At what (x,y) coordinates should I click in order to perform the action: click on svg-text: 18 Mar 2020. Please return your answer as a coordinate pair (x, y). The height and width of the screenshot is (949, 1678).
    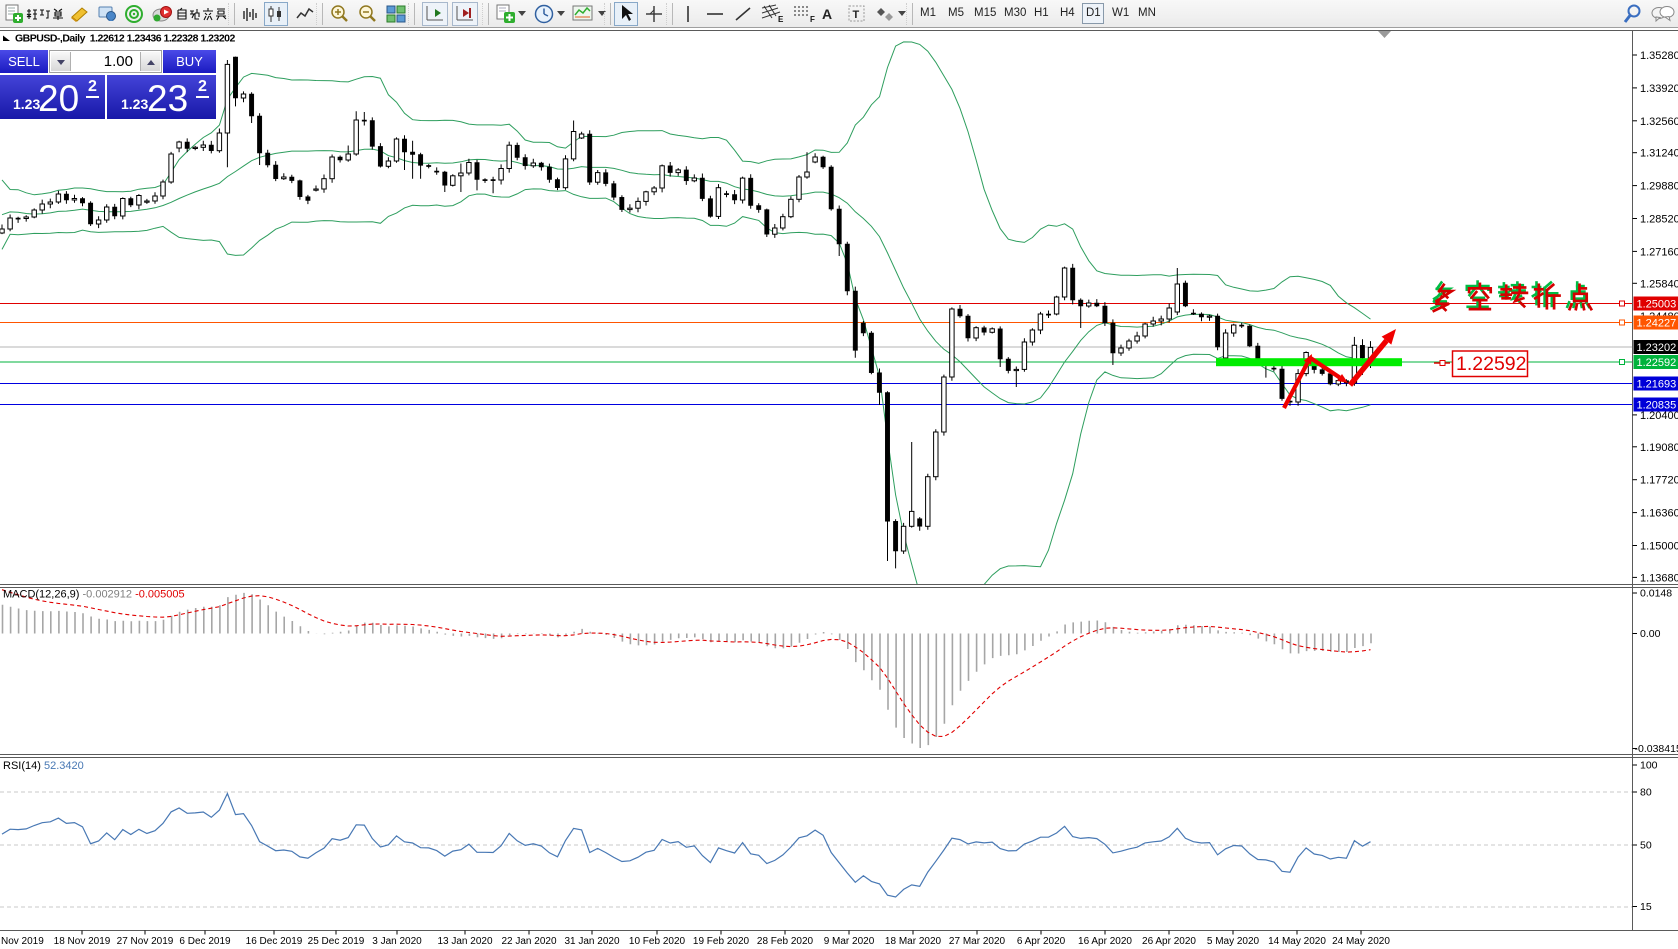
    Looking at the image, I should click on (913, 941).